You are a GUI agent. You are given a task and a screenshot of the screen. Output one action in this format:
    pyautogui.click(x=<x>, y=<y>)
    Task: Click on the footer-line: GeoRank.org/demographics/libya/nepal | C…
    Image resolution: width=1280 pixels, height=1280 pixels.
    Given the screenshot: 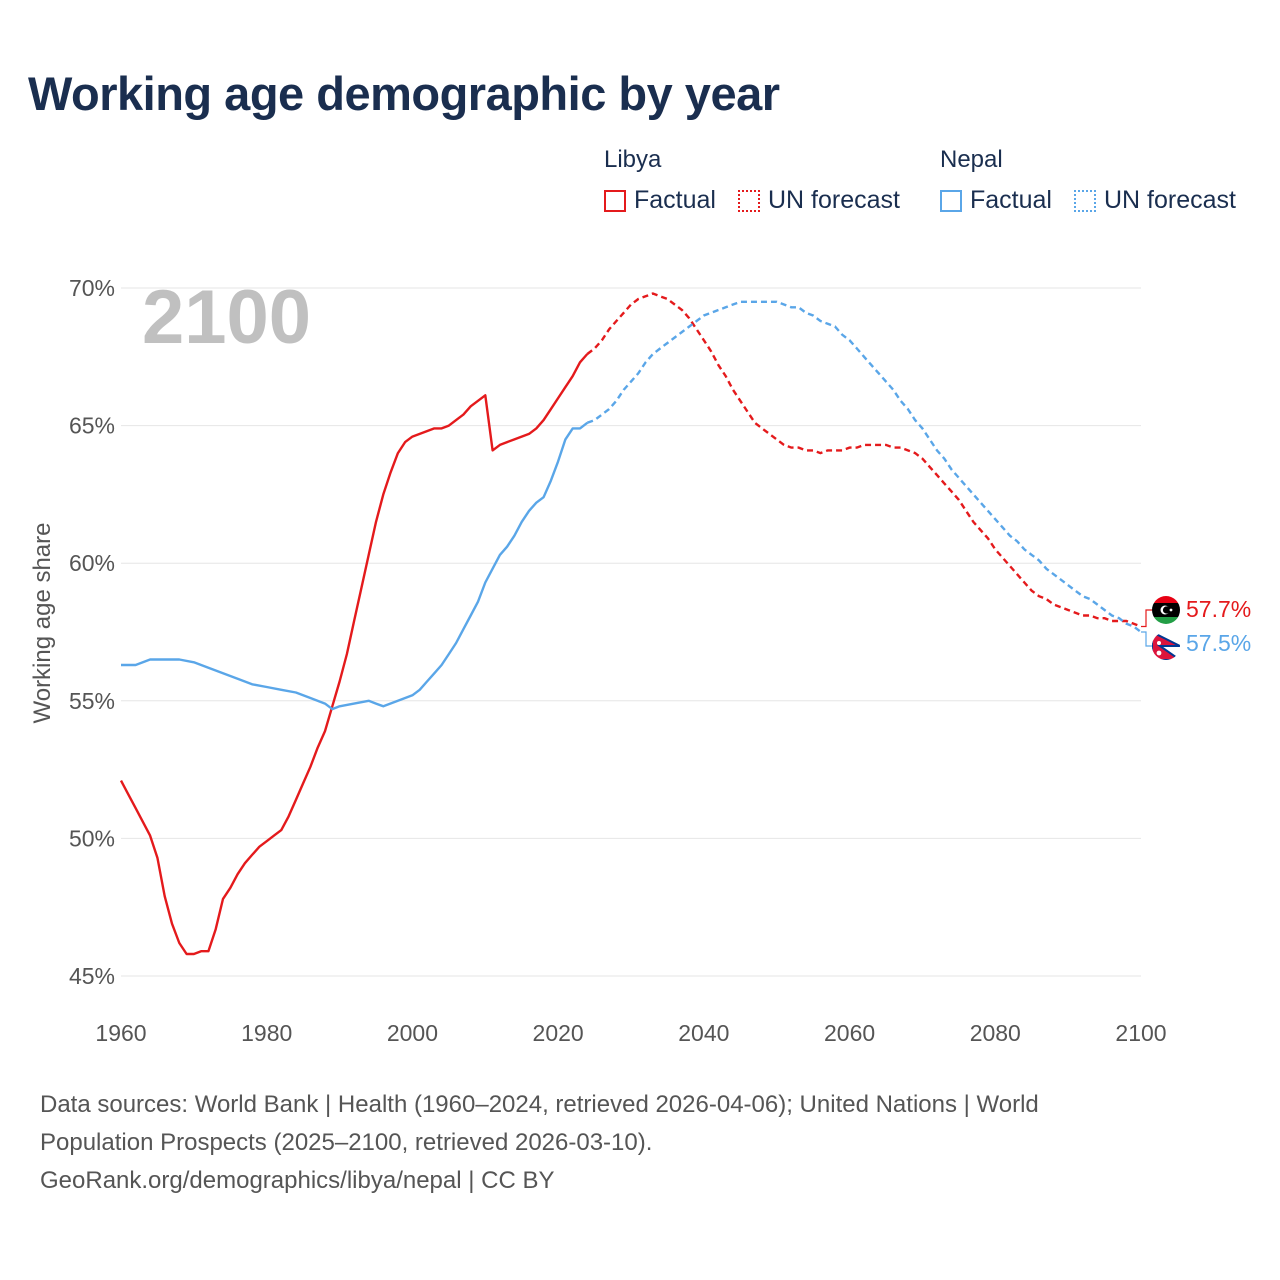 What is the action you would take?
    pyautogui.click(x=297, y=1180)
    